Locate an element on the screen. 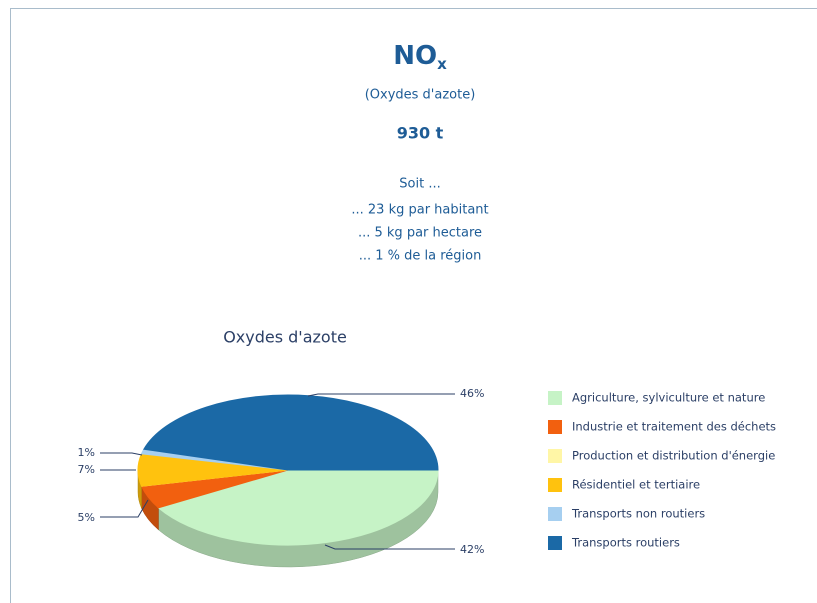  pie-slice is located at coordinates (298, 507).